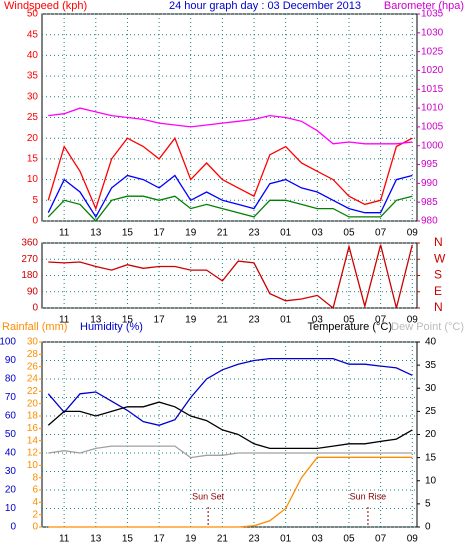 The width and height of the screenshot is (468, 555). Describe the element at coordinates (11, 379) in the screenshot. I see `y-tick-label: 80` at that location.